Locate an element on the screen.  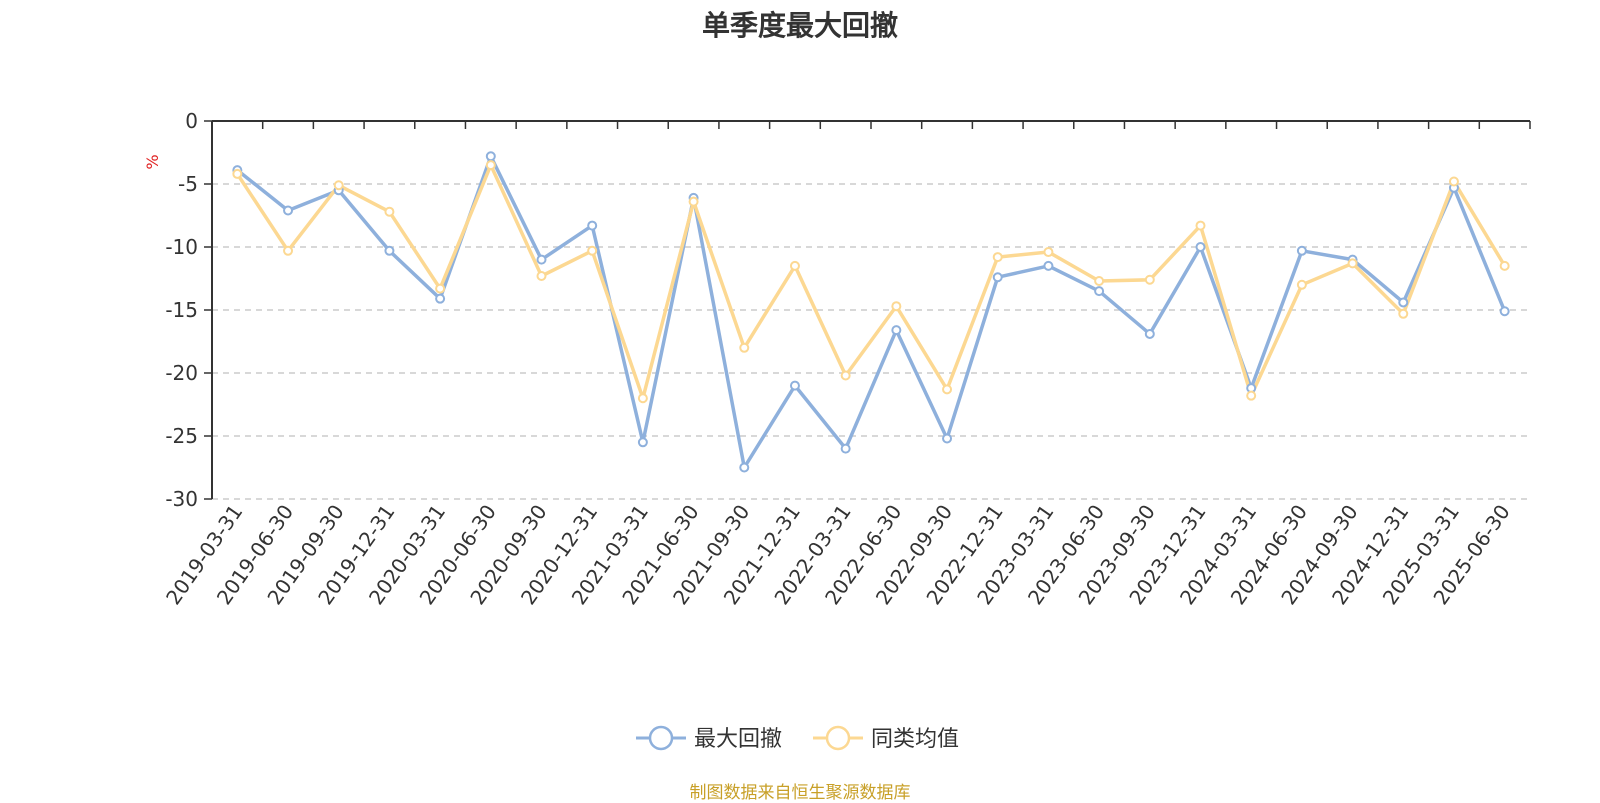
legend-label: 最大回撤 is located at coordinates (738, 739).